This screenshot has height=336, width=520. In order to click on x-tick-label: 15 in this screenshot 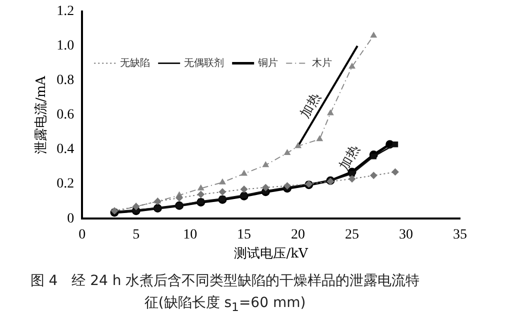, I will do `click(244, 235)`.